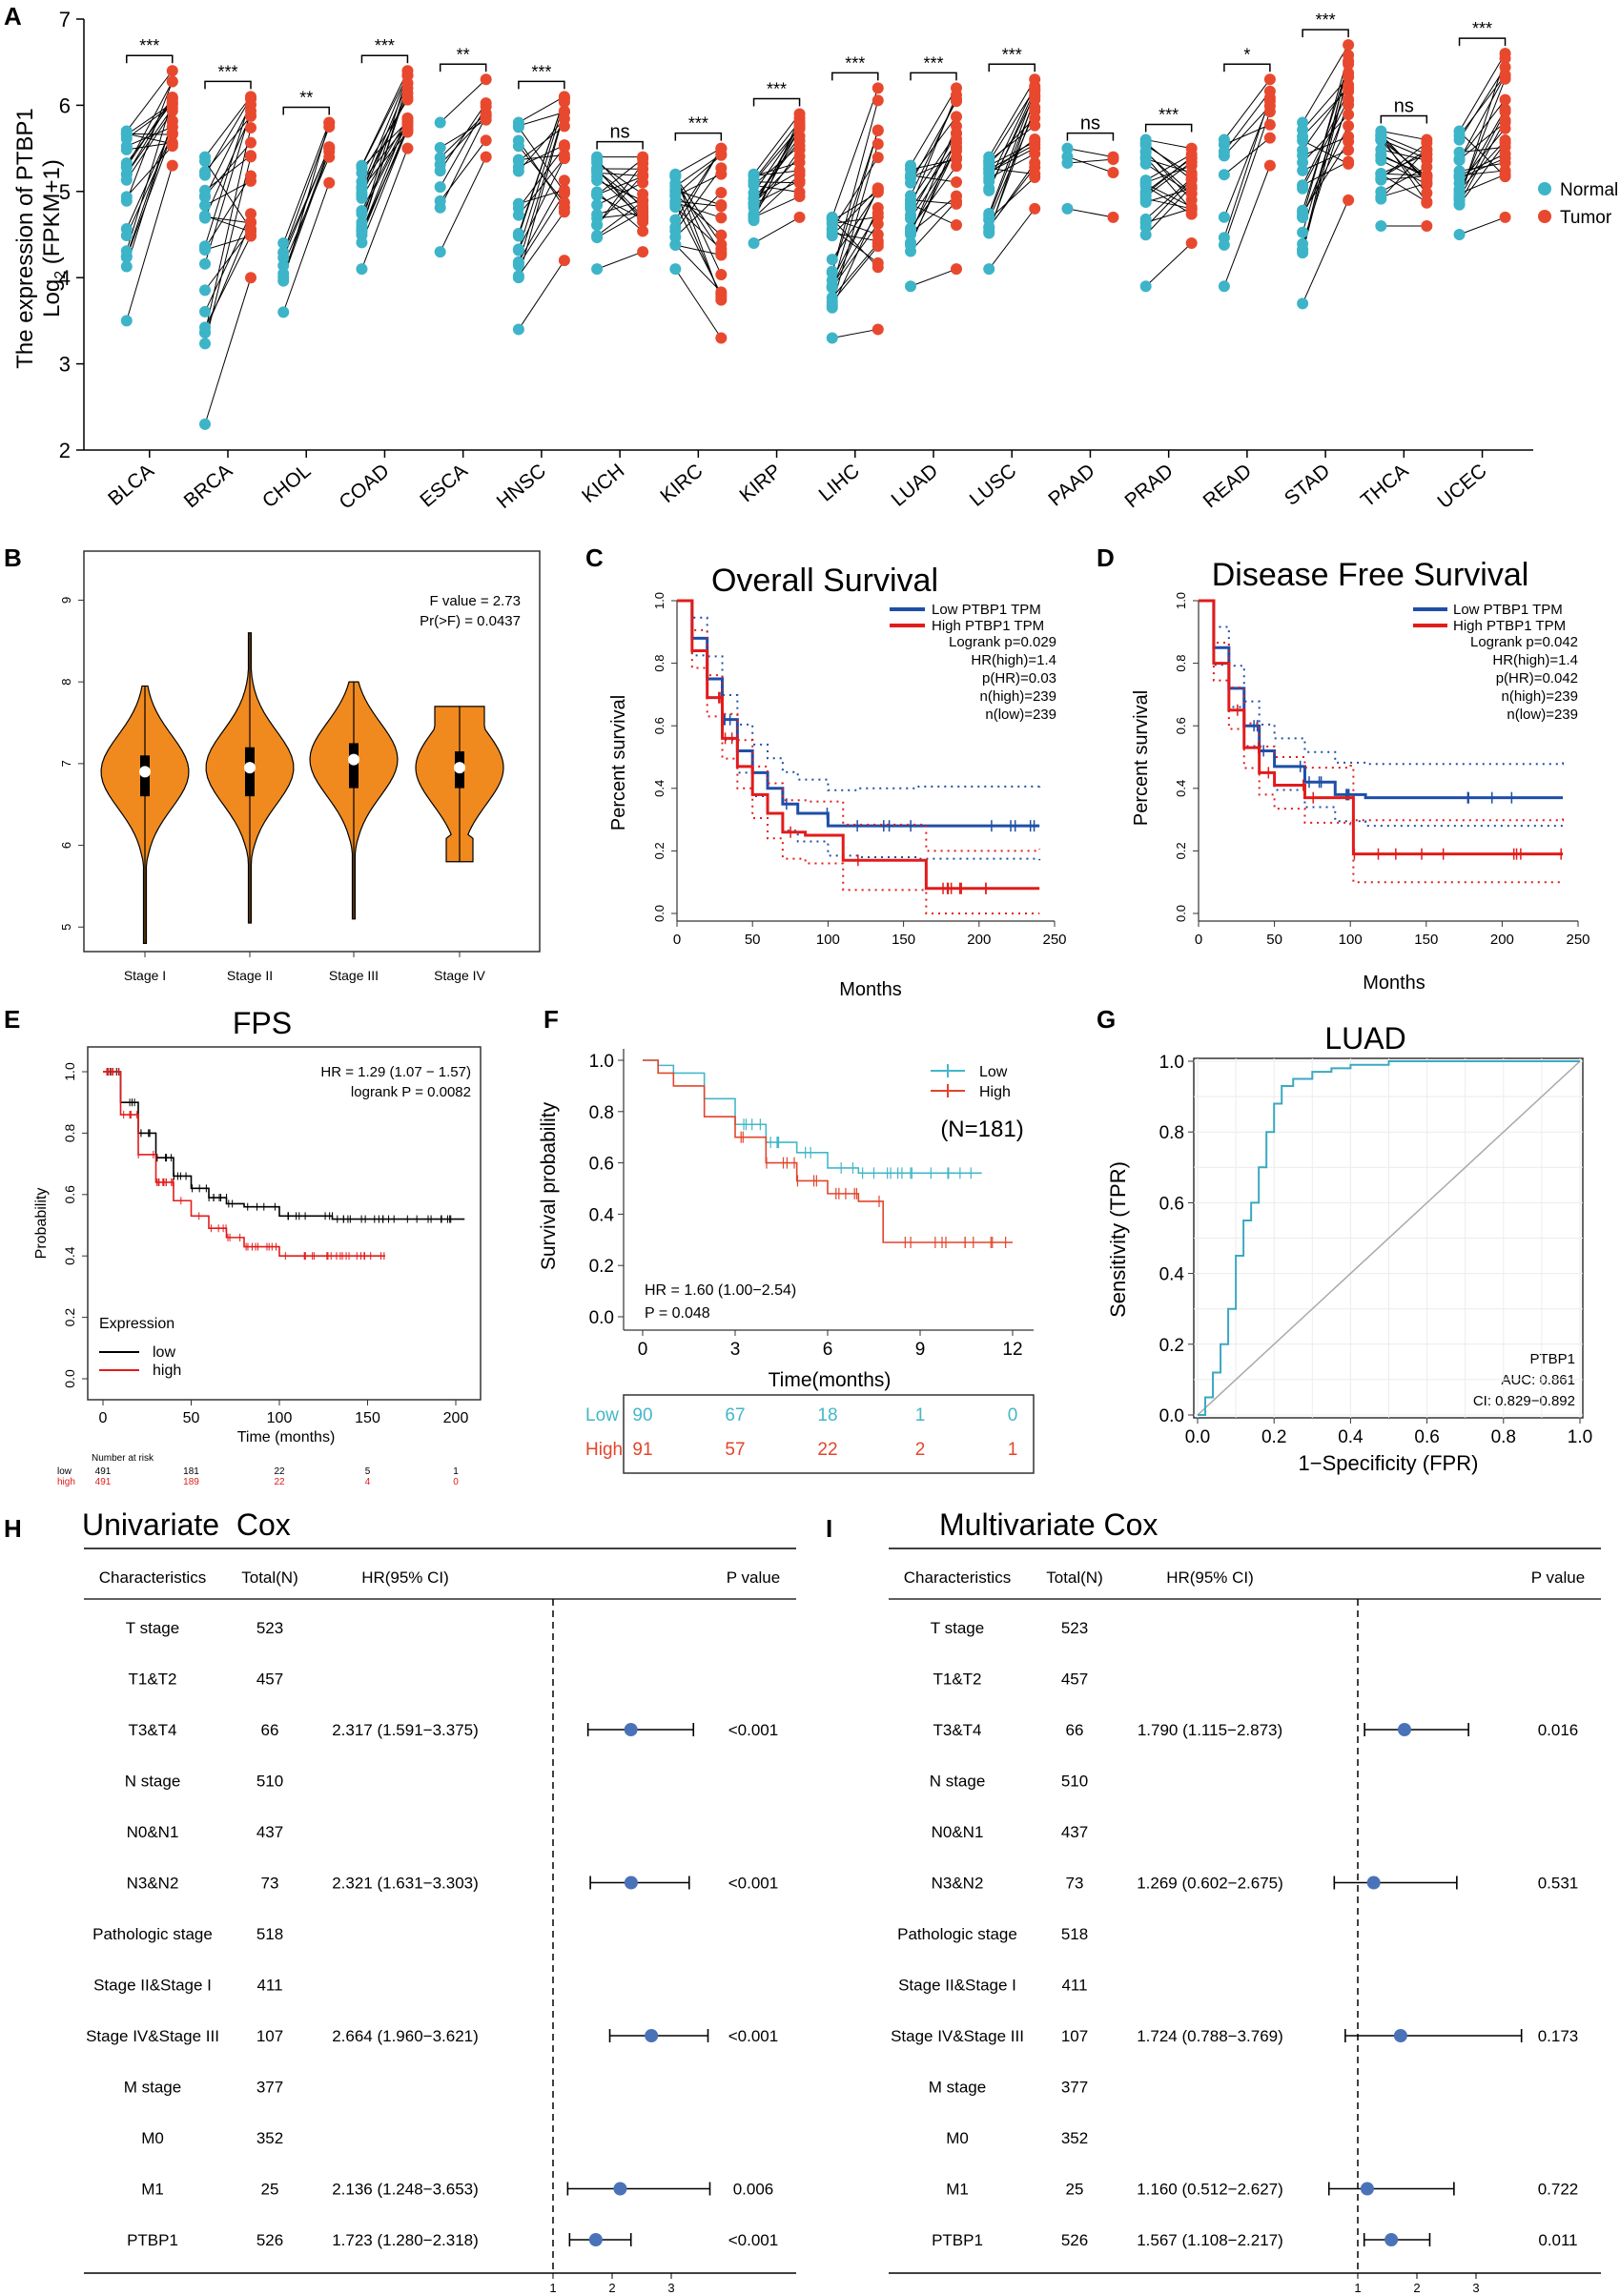  What do you see at coordinates (1351, 1437) in the screenshot?
I see `g-xtick-label: 0.4` at bounding box center [1351, 1437].